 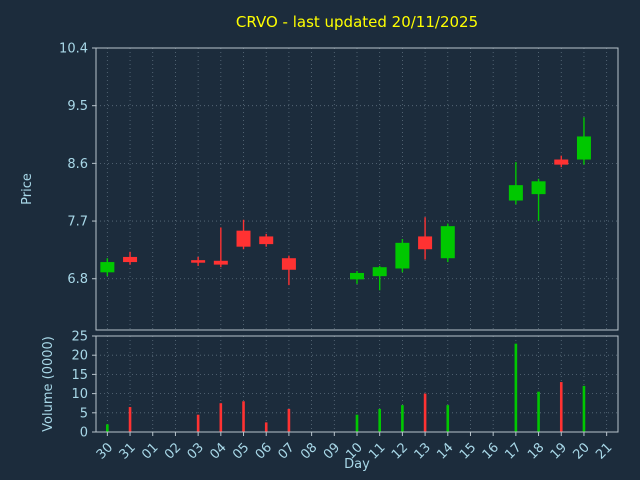 What do you see at coordinates (559, 451) in the screenshot?
I see `x-tick-label: 19` at bounding box center [559, 451].